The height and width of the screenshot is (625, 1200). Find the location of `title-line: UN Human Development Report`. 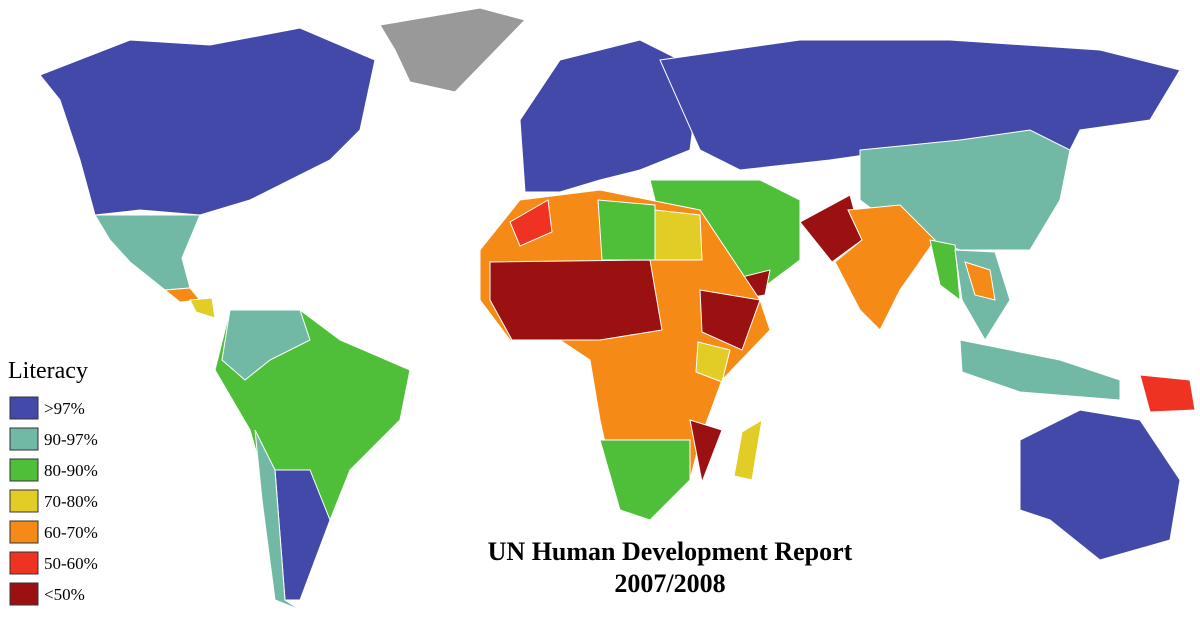

title-line: UN Human Development Report is located at coordinates (670, 551).